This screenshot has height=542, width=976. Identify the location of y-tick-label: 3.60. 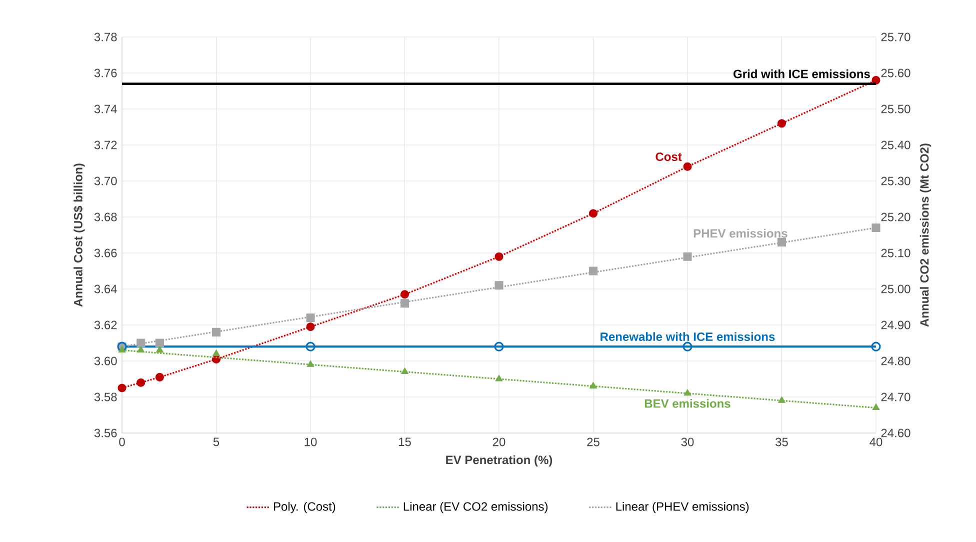
(105, 361).